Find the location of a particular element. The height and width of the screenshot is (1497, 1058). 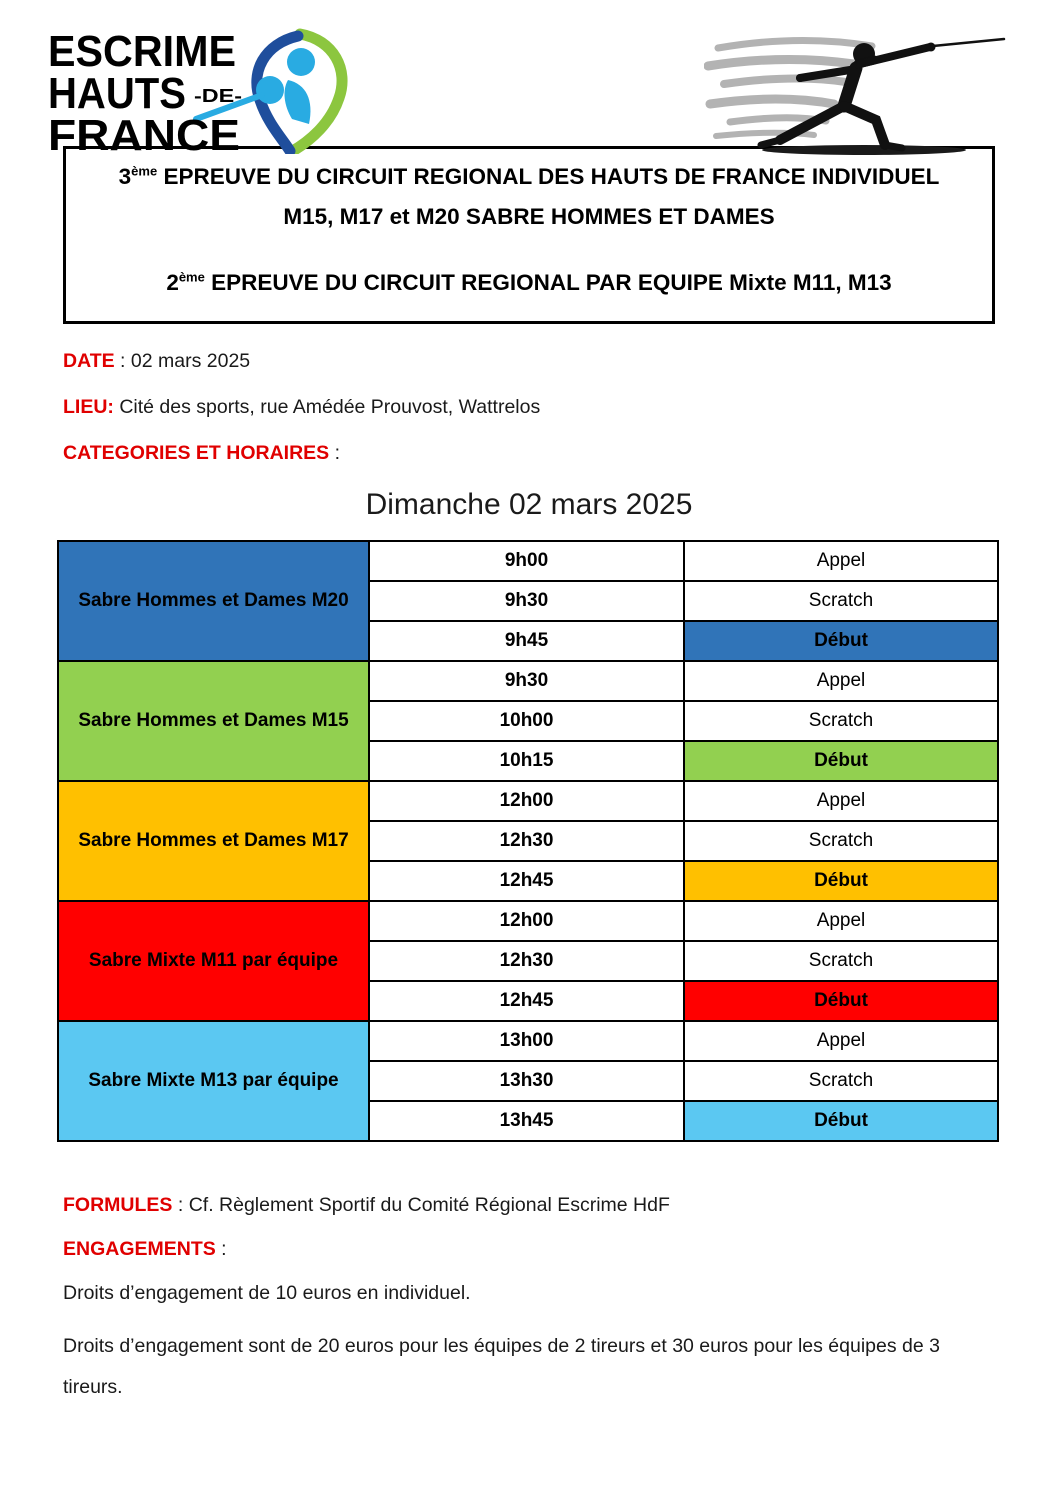

logo-text-escrime: ESCRIME is located at coordinates (142, 51).